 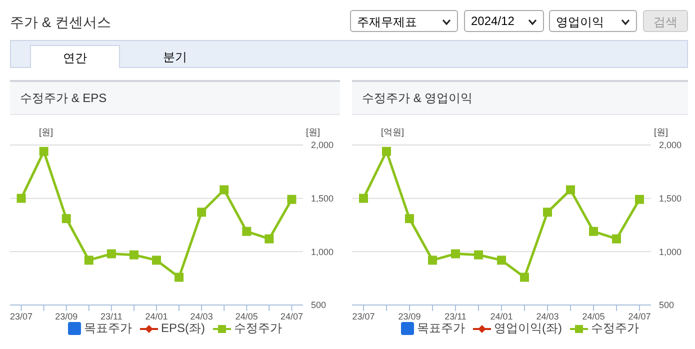 I want to click on text: 연간, so click(x=75, y=56).